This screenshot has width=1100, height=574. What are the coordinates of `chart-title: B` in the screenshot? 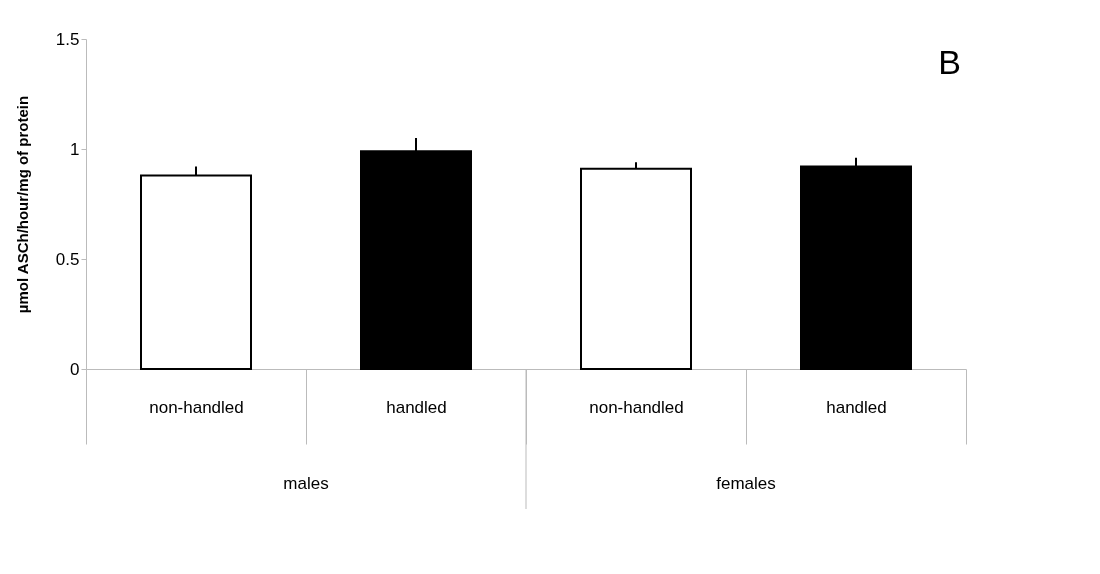 It's located at (949, 62).